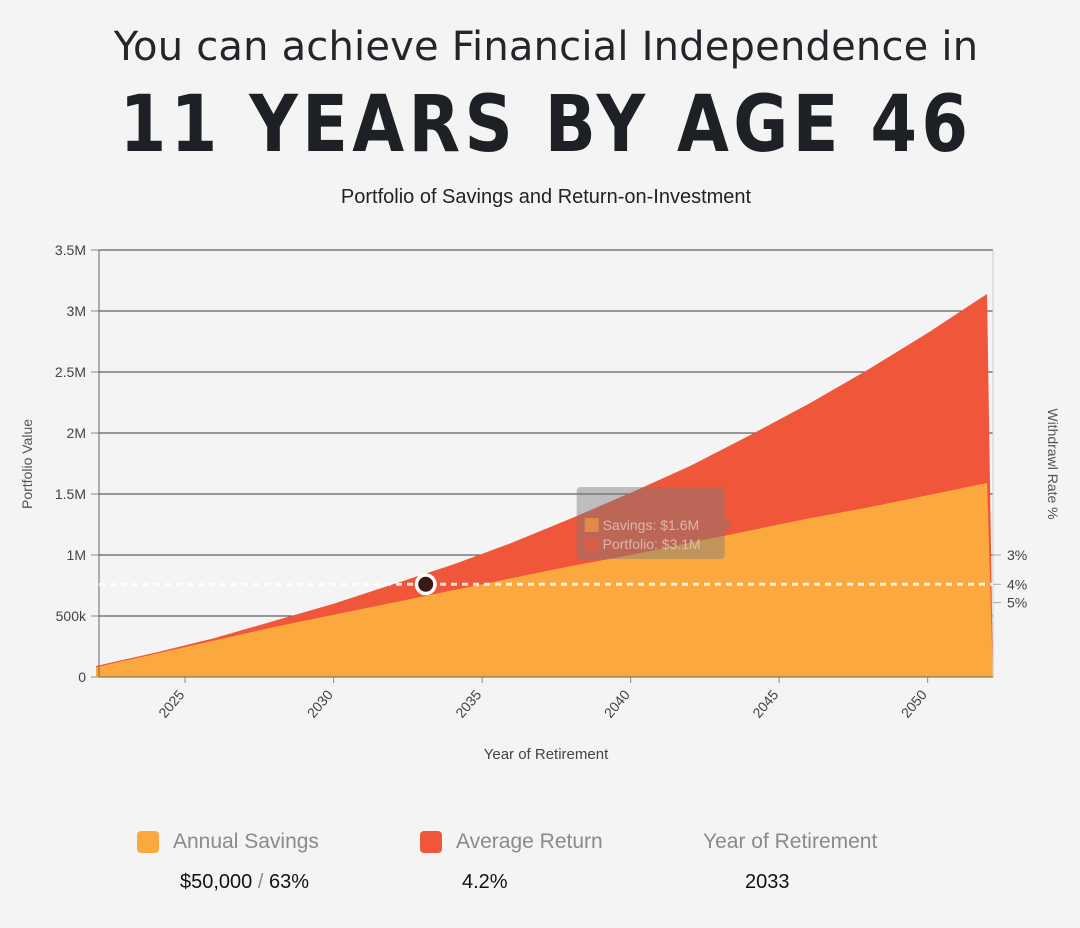  What do you see at coordinates (591, 544) in the screenshot?
I see `tooltip-portfolio-swatch` at bounding box center [591, 544].